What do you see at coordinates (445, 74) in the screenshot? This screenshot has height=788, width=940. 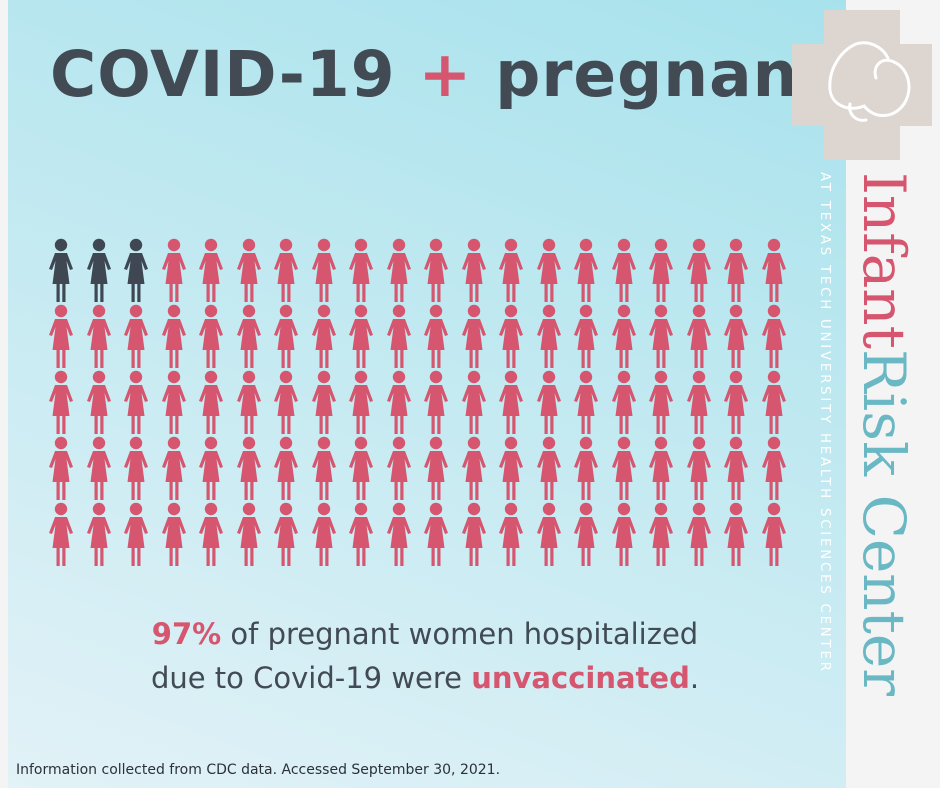 I see `title-plus: +` at bounding box center [445, 74].